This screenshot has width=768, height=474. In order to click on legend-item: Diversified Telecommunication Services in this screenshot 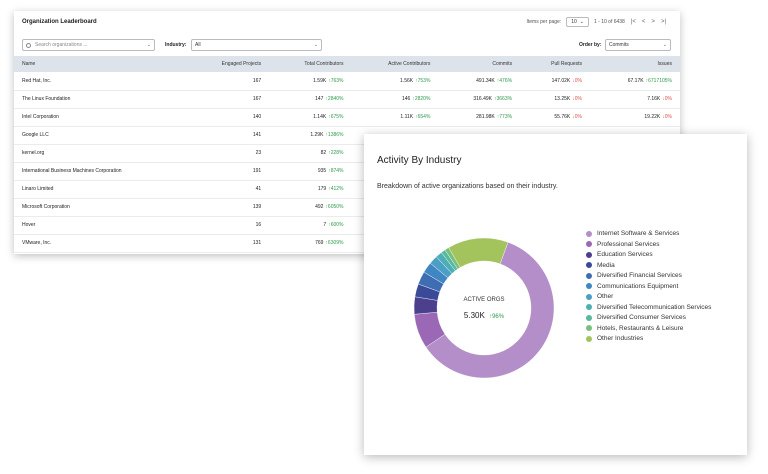, I will do `click(666, 307)`.